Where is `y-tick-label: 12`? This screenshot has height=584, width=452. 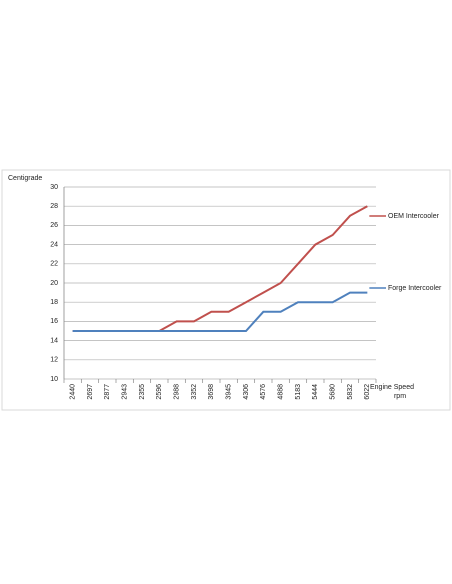 y-tick-label: 12 is located at coordinates (54, 360).